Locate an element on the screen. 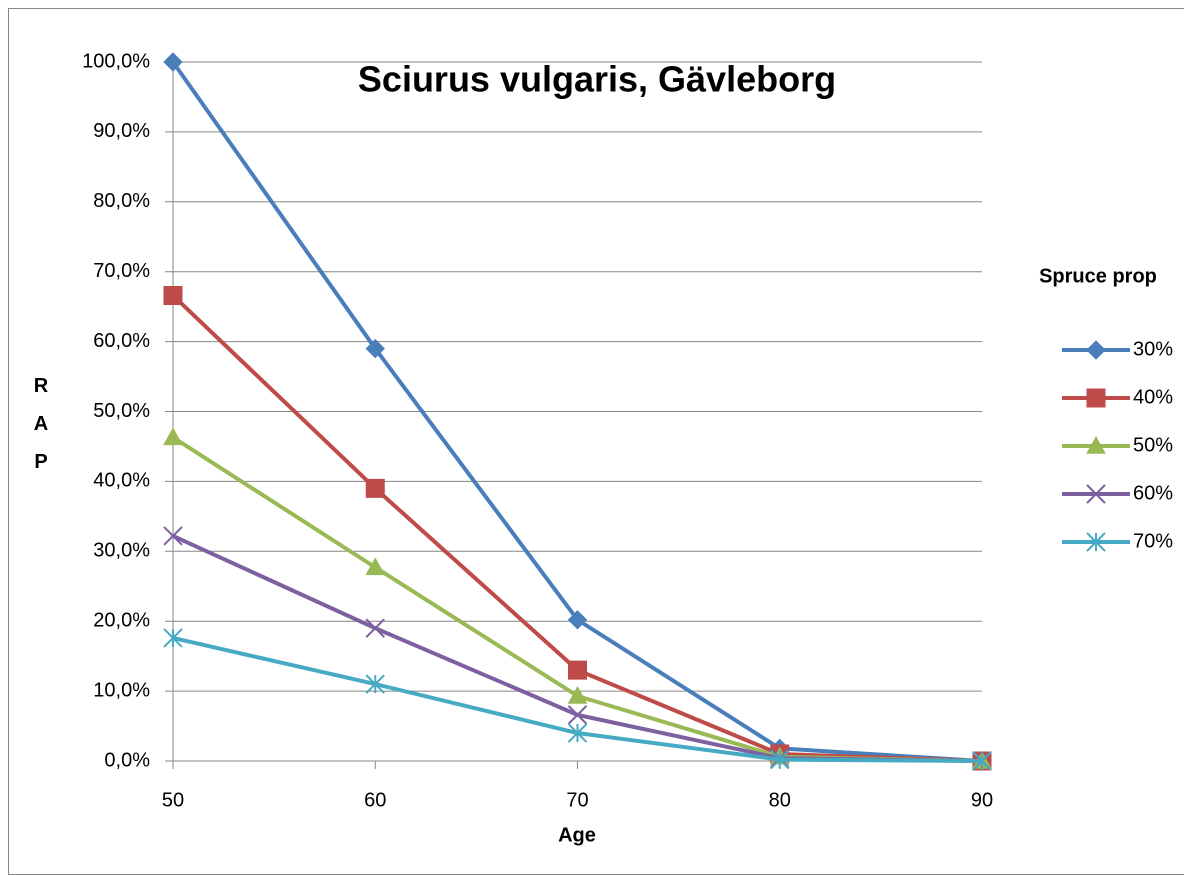  y-tick-label: 10,0% is located at coordinates (121, 690).